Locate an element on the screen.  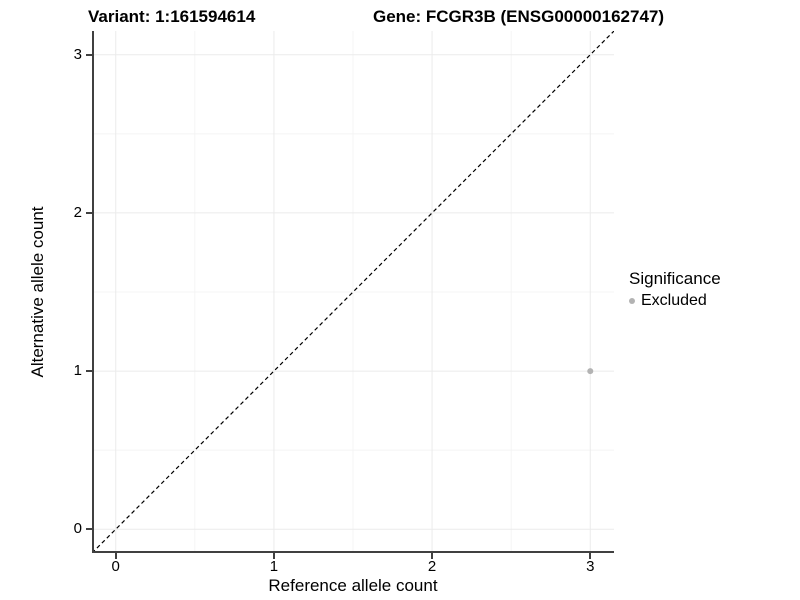
x-axis-tick-label: 0 is located at coordinates (115, 566).